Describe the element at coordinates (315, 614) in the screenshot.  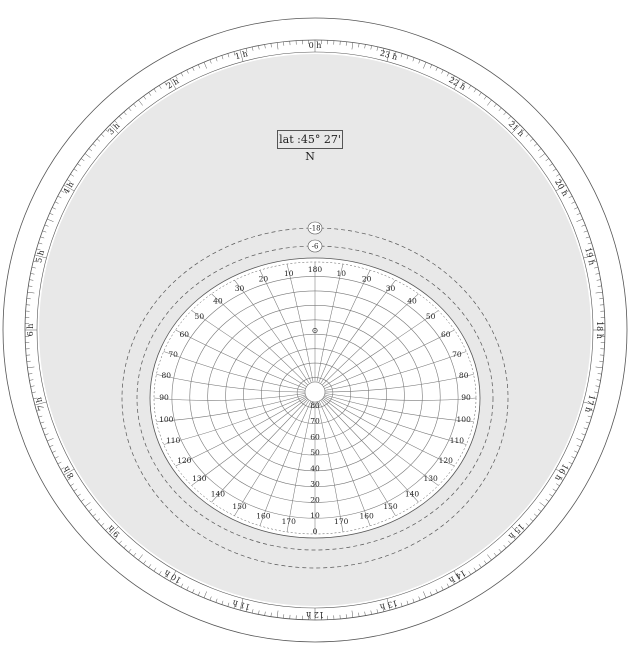
I see `hour-label: 12 h` at that location.